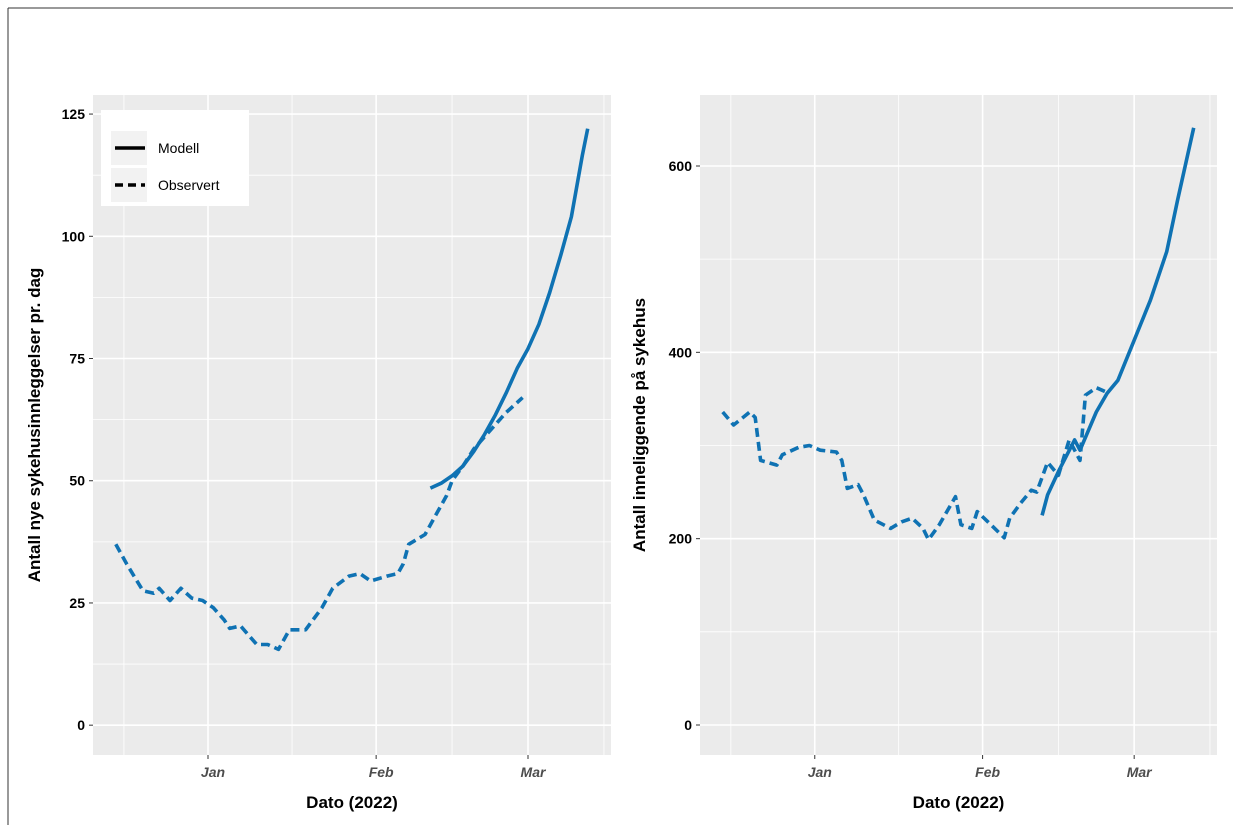 Image resolution: width=1233 pixels, height=830 pixels. What do you see at coordinates (77, 603) in the screenshot?
I see `y-tick-label: 25` at bounding box center [77, 603].